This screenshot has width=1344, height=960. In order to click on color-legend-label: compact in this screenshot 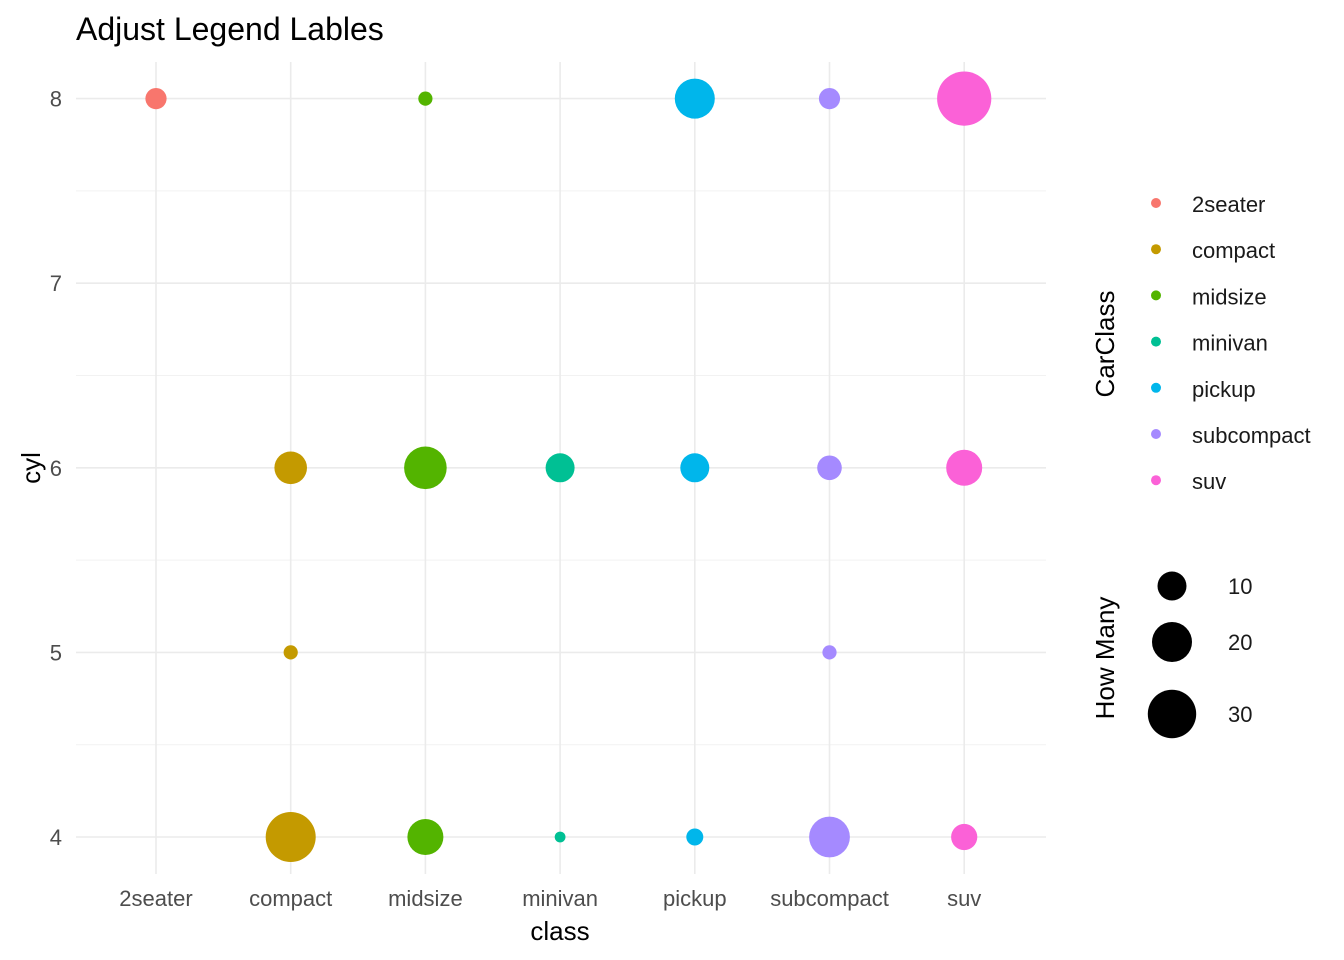, I will do `click(1233, 250)`.